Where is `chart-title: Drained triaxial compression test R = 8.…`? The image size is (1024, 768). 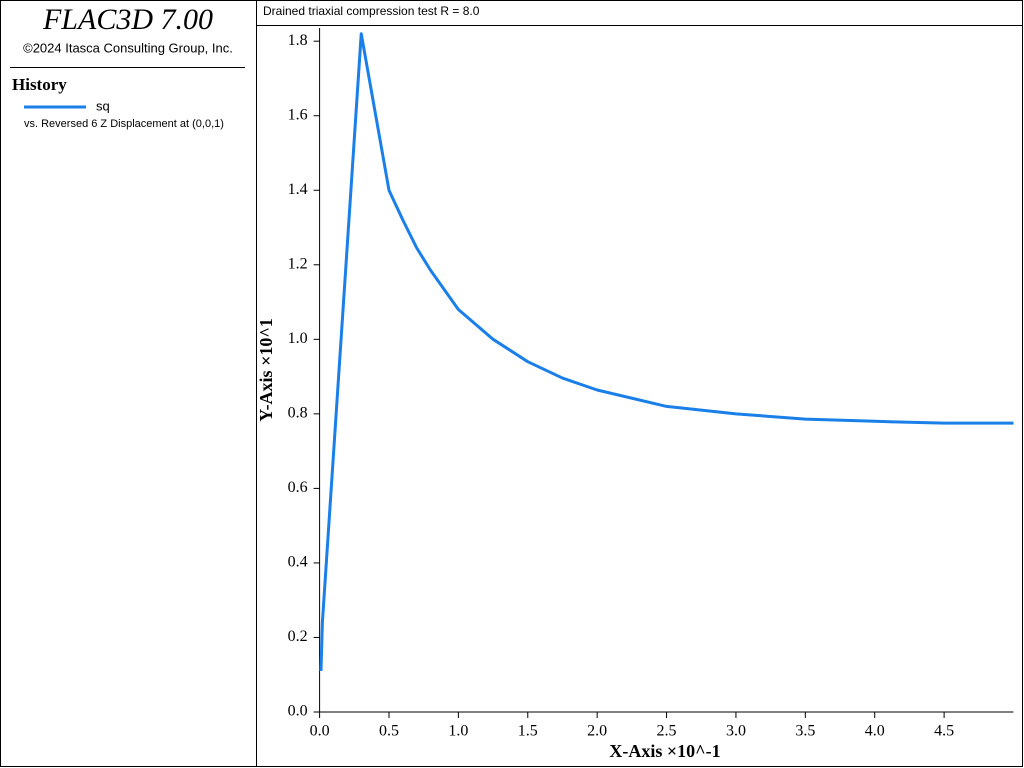
chart-title: Drained triaxial compression test R = 8.… is located at coordinates (371, 11).